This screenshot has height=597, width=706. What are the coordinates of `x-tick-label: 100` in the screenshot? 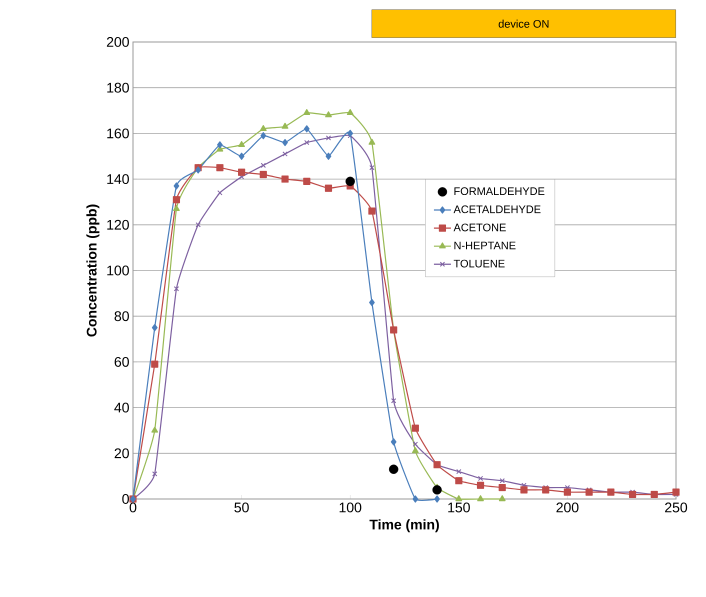 It's located at (351, 507).